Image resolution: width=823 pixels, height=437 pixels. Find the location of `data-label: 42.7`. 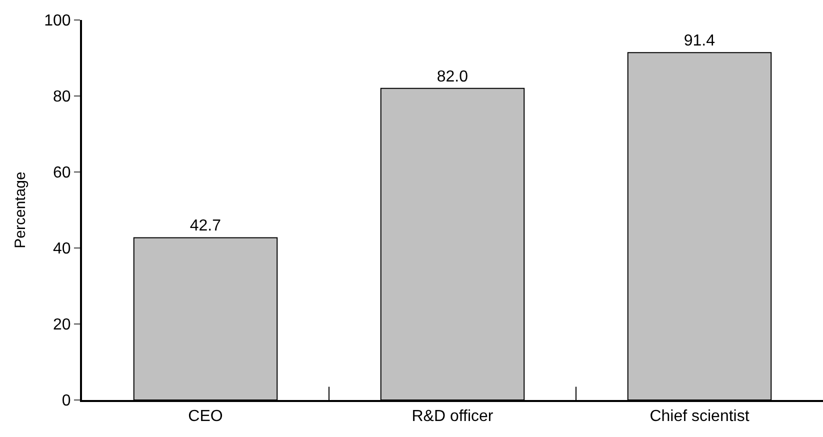

data-label: 42.7 is located at coordinates (206, 226).